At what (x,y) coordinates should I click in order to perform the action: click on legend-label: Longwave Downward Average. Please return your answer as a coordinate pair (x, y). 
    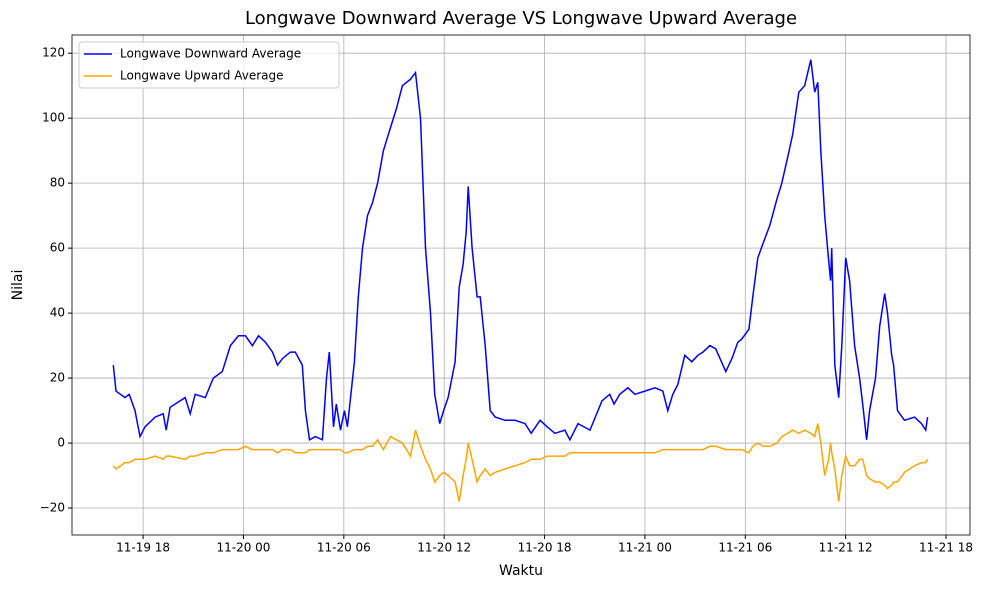
    Looking at the image, I should click on (210, 54).